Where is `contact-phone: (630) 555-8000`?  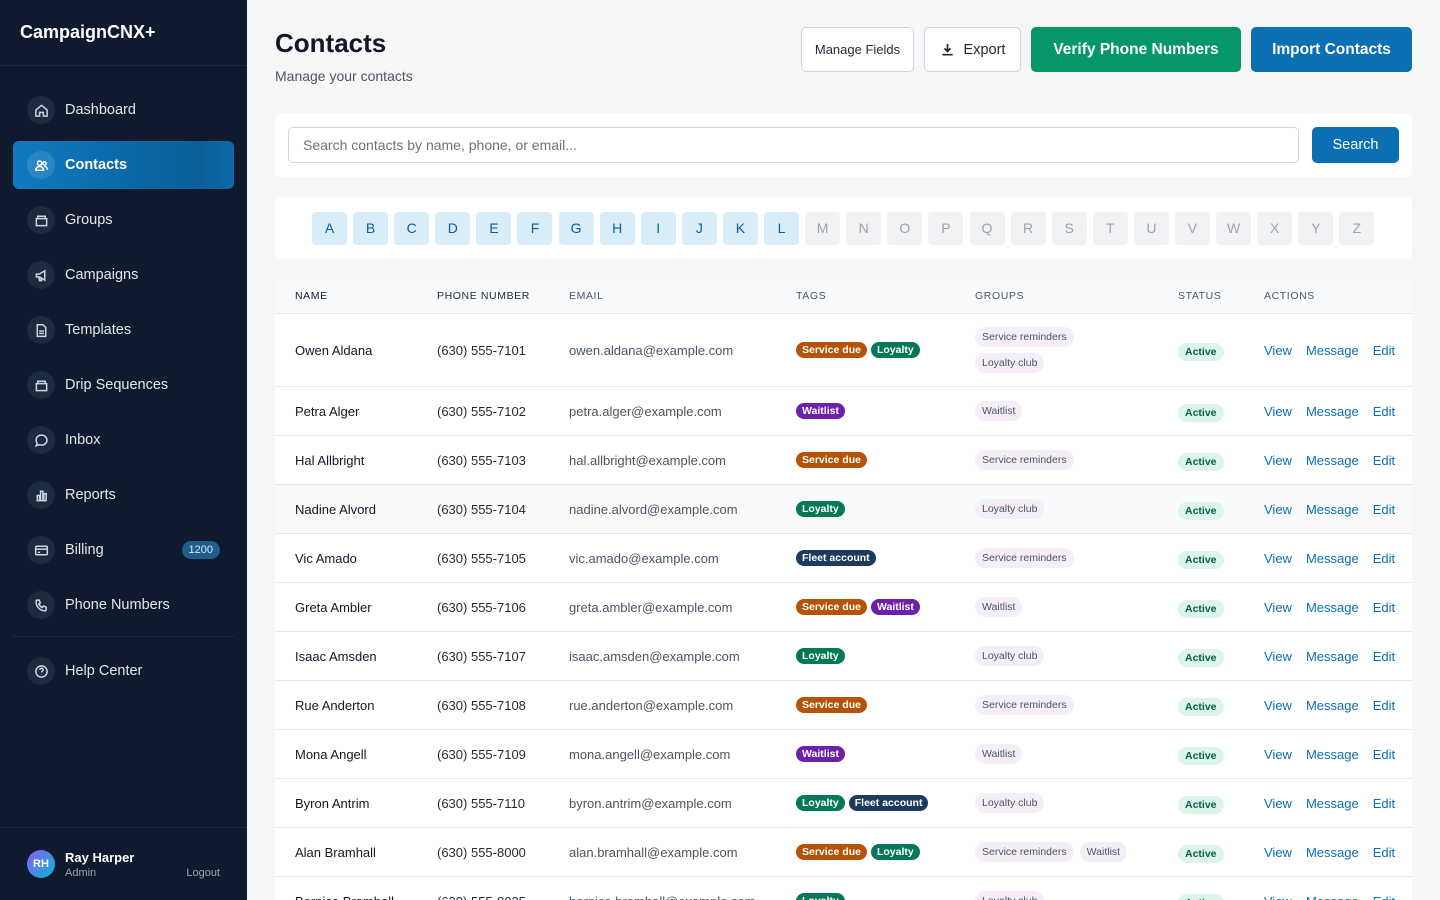 contact-phone: (630) 555-8000 is located at coordinates (481, 852).